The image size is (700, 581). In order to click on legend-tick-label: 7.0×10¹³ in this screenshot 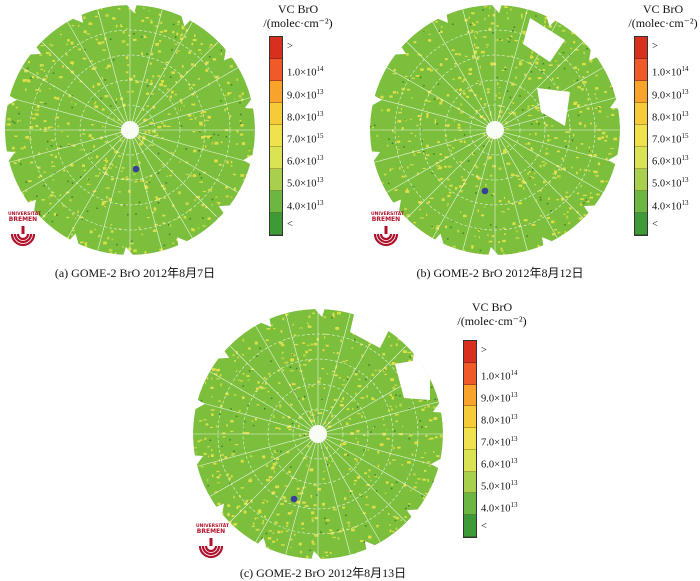, I will do `click(499, 442)`.